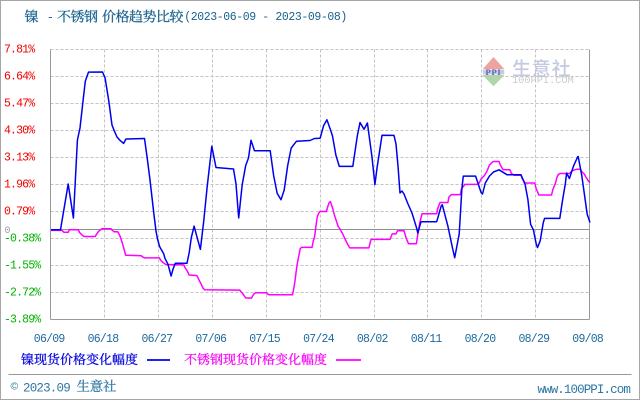  What do you see at coordinates (104, 339) in the screenshot?
I see `svg-text: 06/18` at bounding box center [104, 339].